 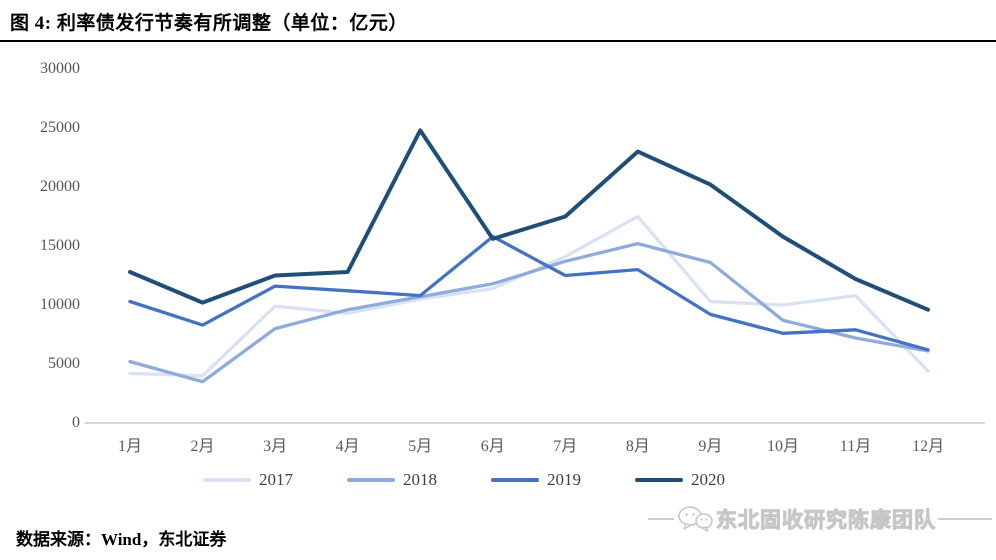 What do you see at coordinates (783, 446) in the screenshot?
I see `x-tick-label: 10月` at bounding box center [783, 446].